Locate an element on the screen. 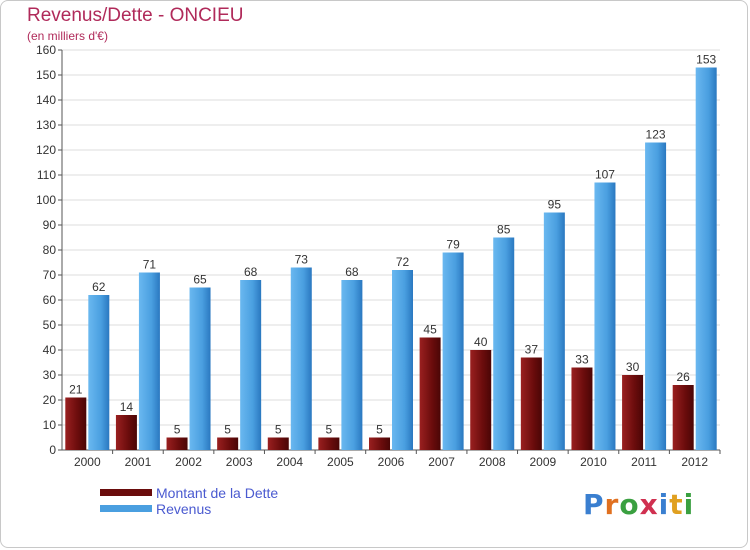 The width and height of the screenshot is (750, 550). x-tick-label: 2006 is located at coordinates (391, 462).